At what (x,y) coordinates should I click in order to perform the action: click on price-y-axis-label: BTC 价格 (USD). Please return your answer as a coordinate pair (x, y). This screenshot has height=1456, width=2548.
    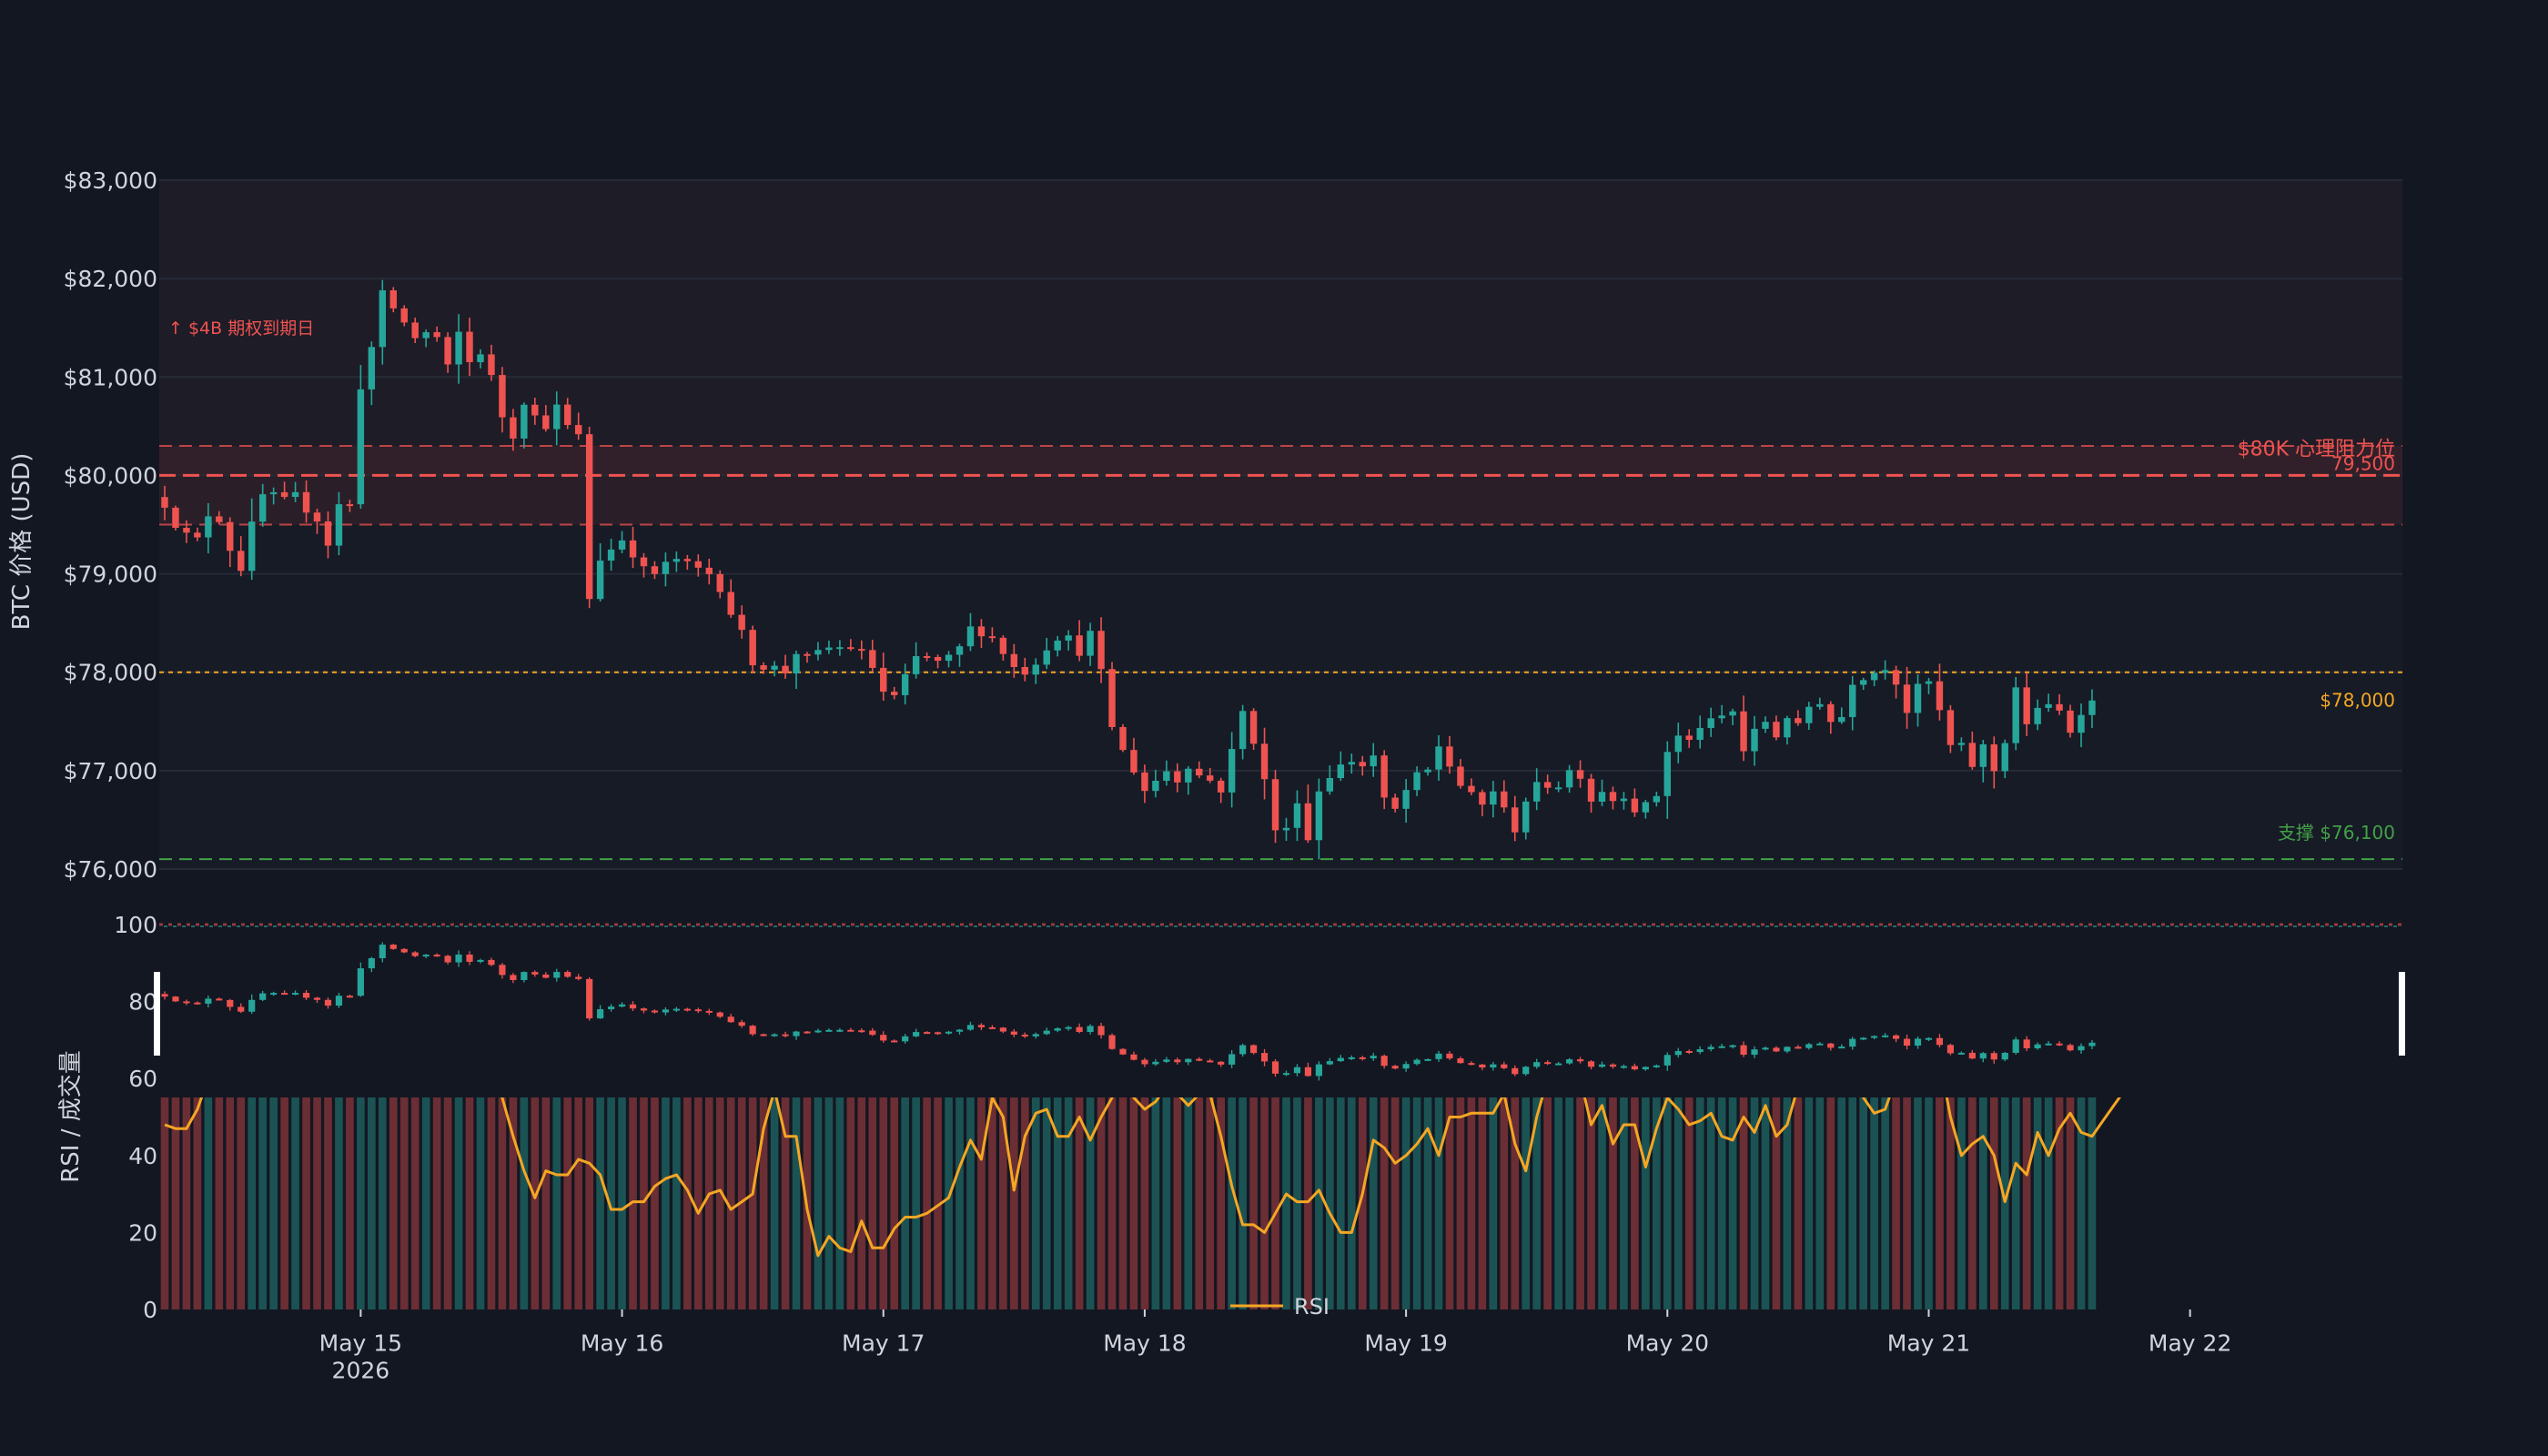
    Looking at the image, I should click on (22, 542).